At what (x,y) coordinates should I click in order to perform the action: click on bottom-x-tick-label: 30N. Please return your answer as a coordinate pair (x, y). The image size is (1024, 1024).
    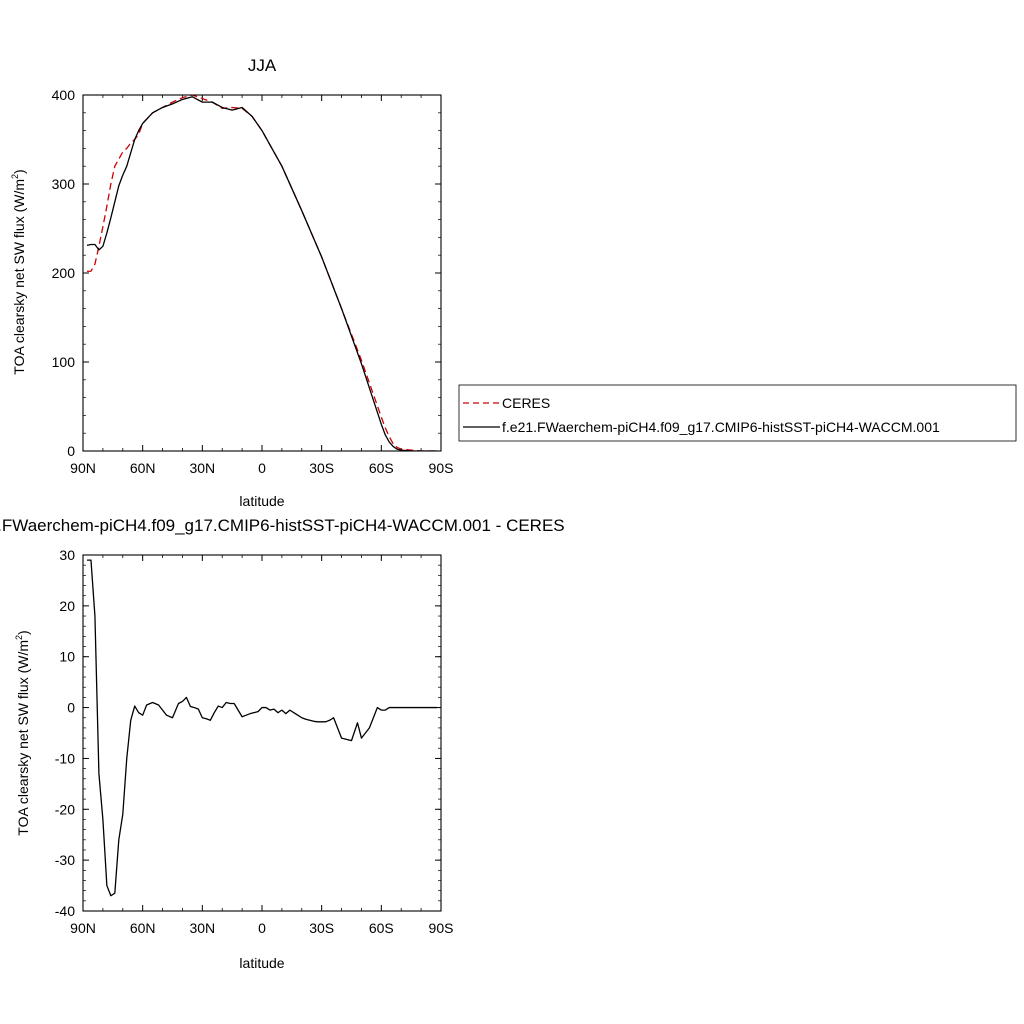
    Looking at the image, I should click on (202, 928).